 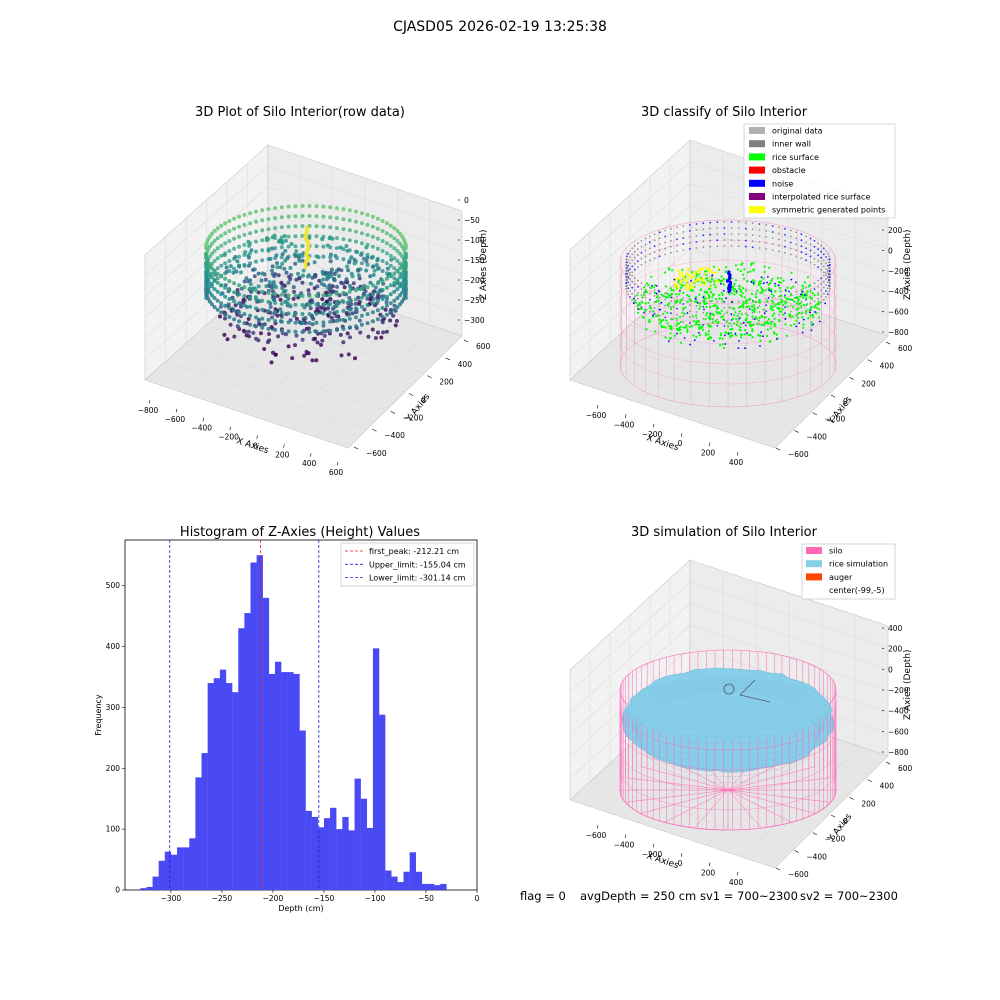 What do you see at coordinates (171, 898) in the screenshot?
I see `tick-label: −300` at bounding box center [171, 898].